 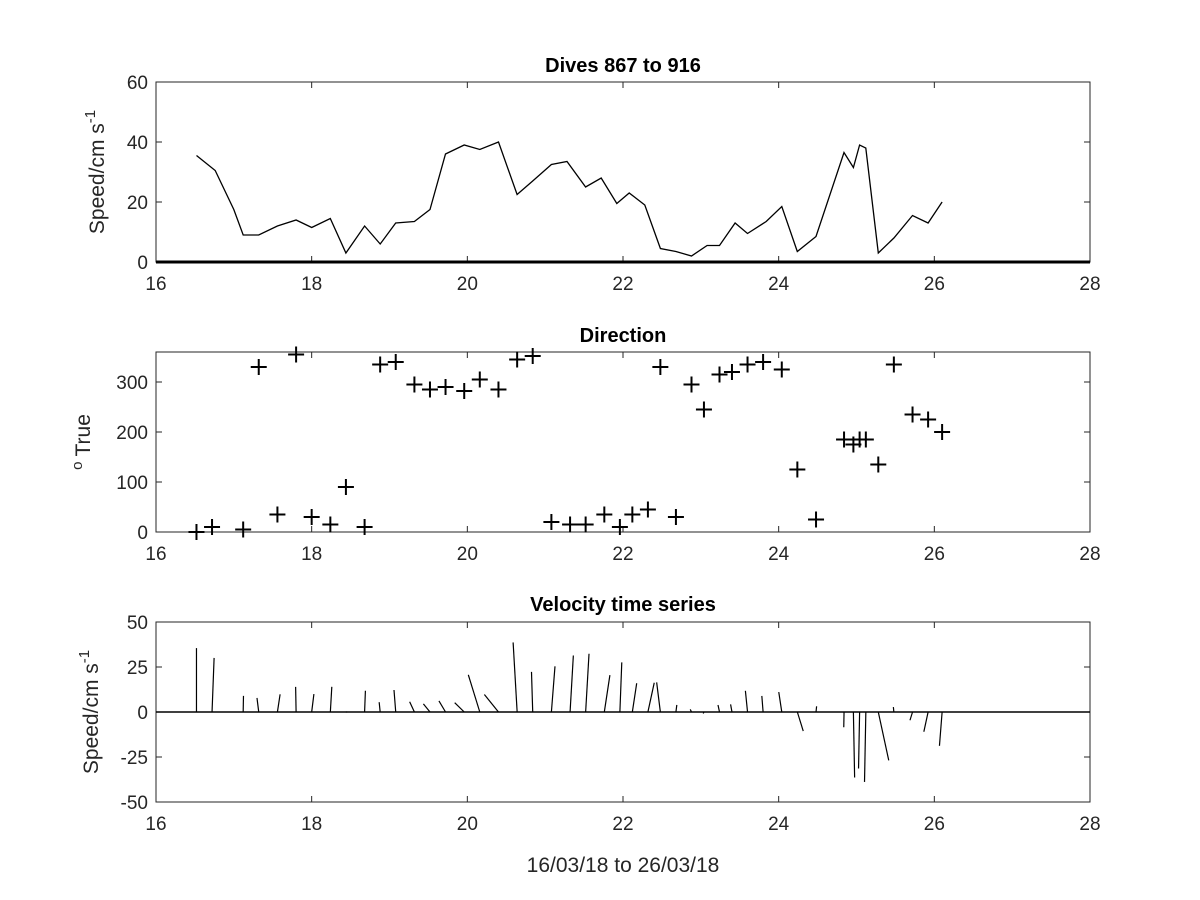 I want to click on y-tick-label: 50, so click(x=137, y=623).